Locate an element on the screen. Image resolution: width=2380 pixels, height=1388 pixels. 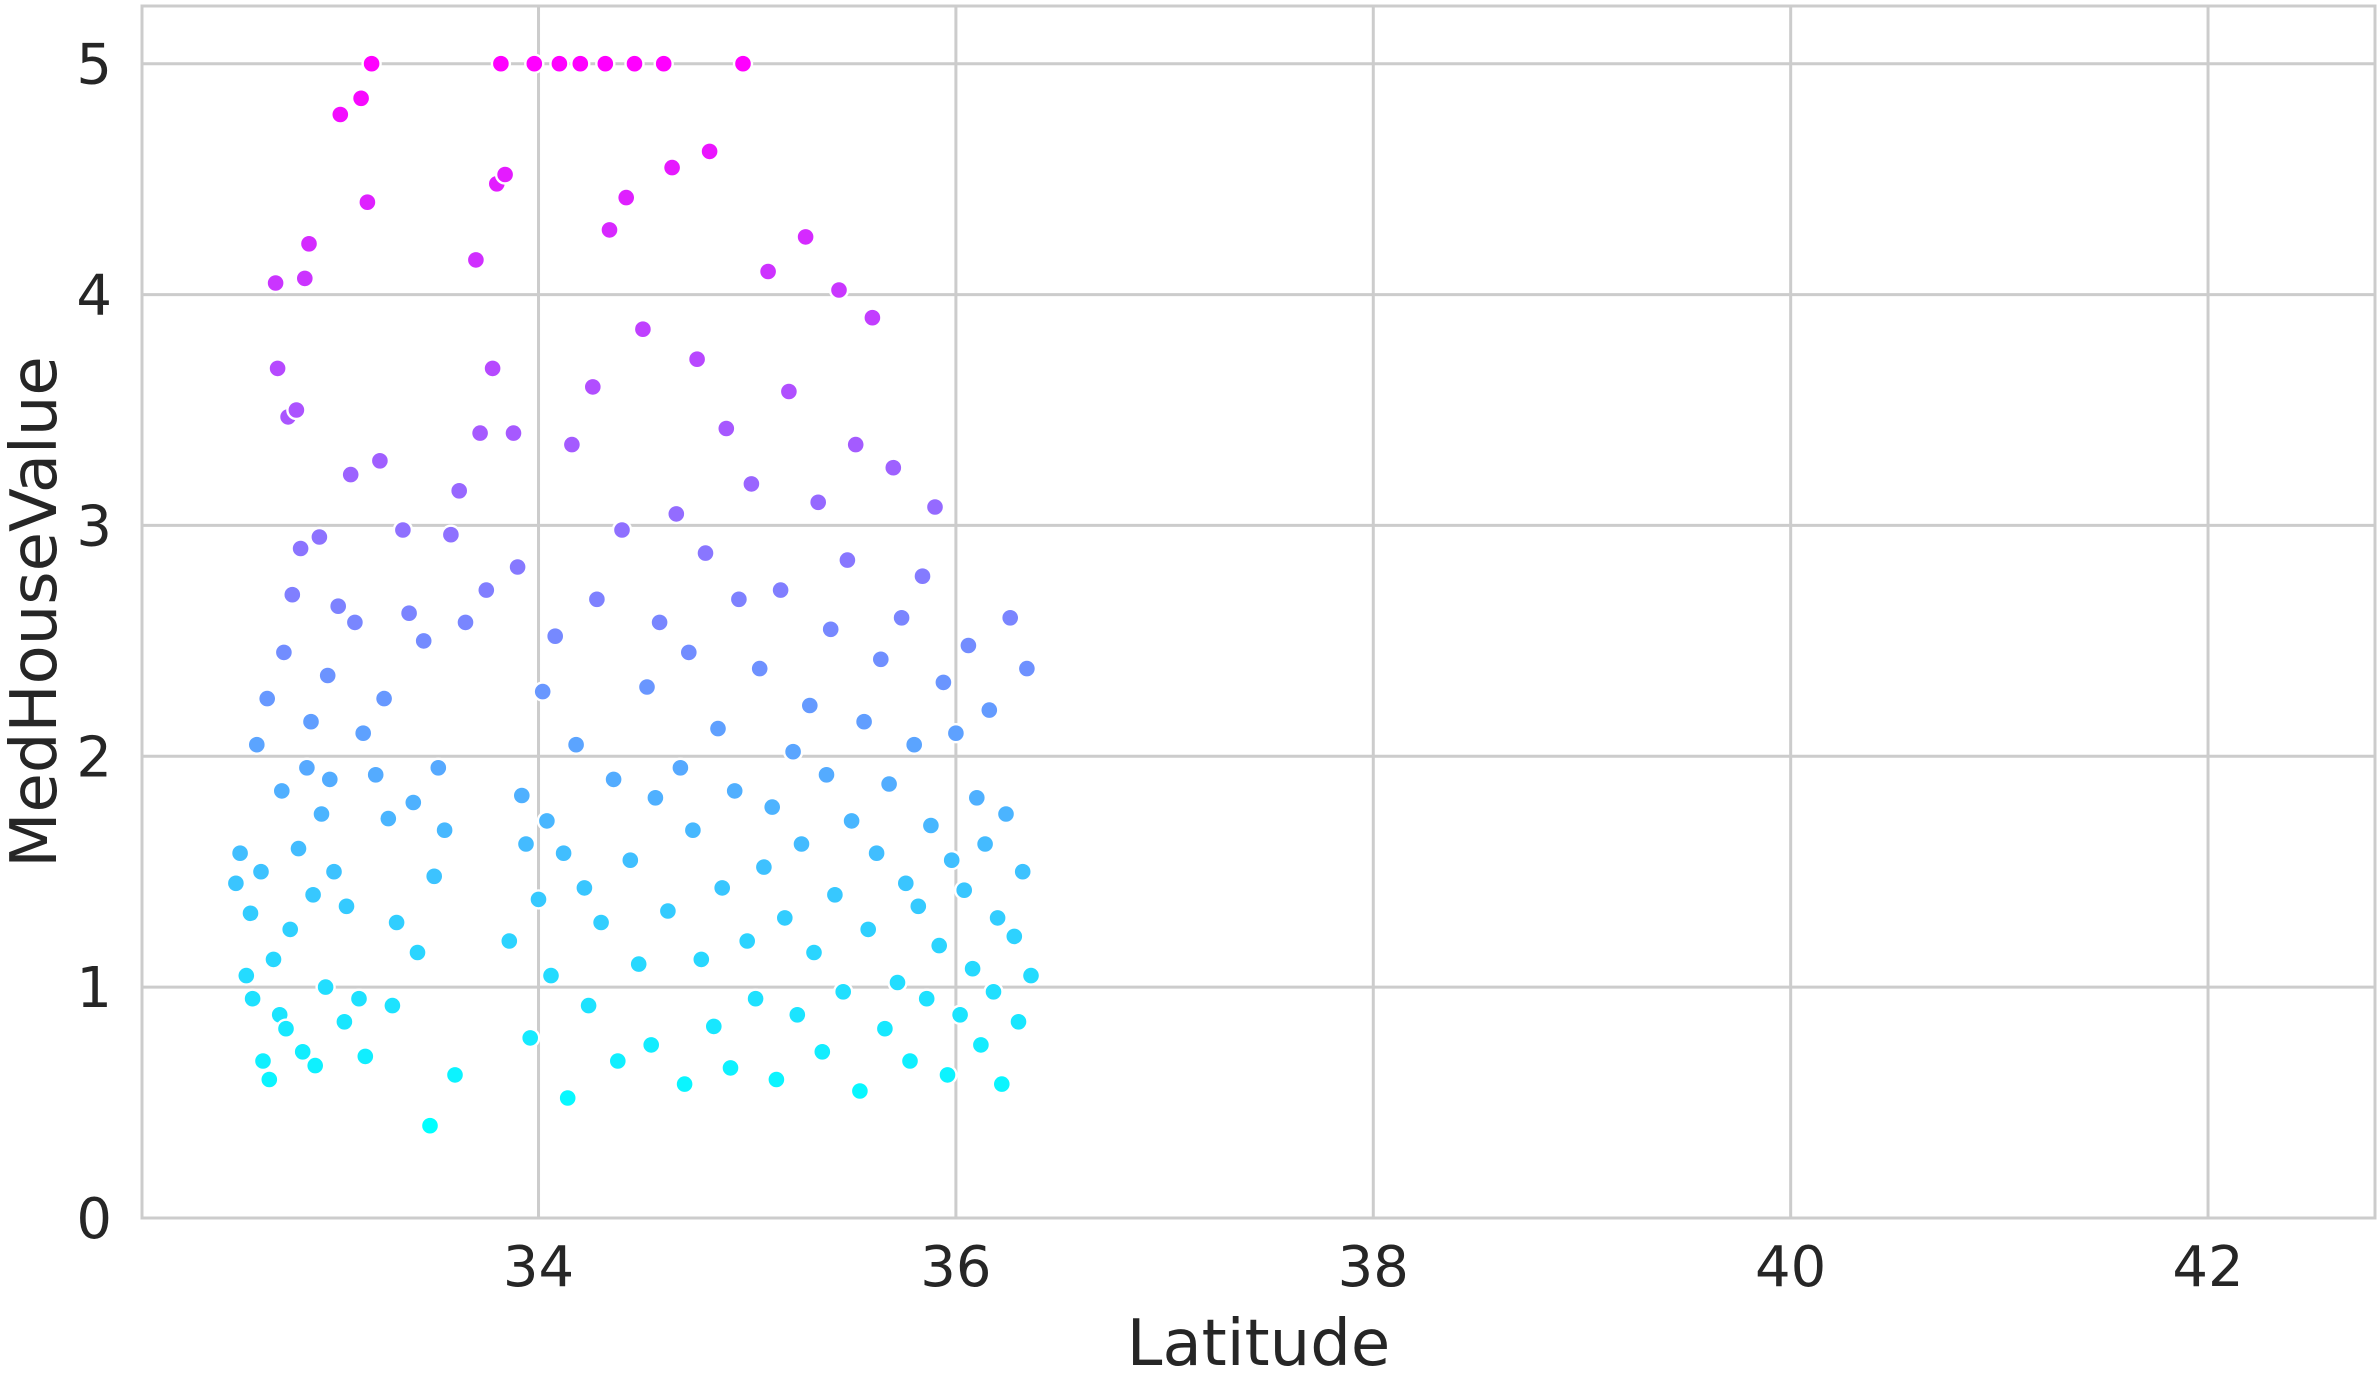
y-axis-label: MedHouseValue is located at coordinates (36, 612).